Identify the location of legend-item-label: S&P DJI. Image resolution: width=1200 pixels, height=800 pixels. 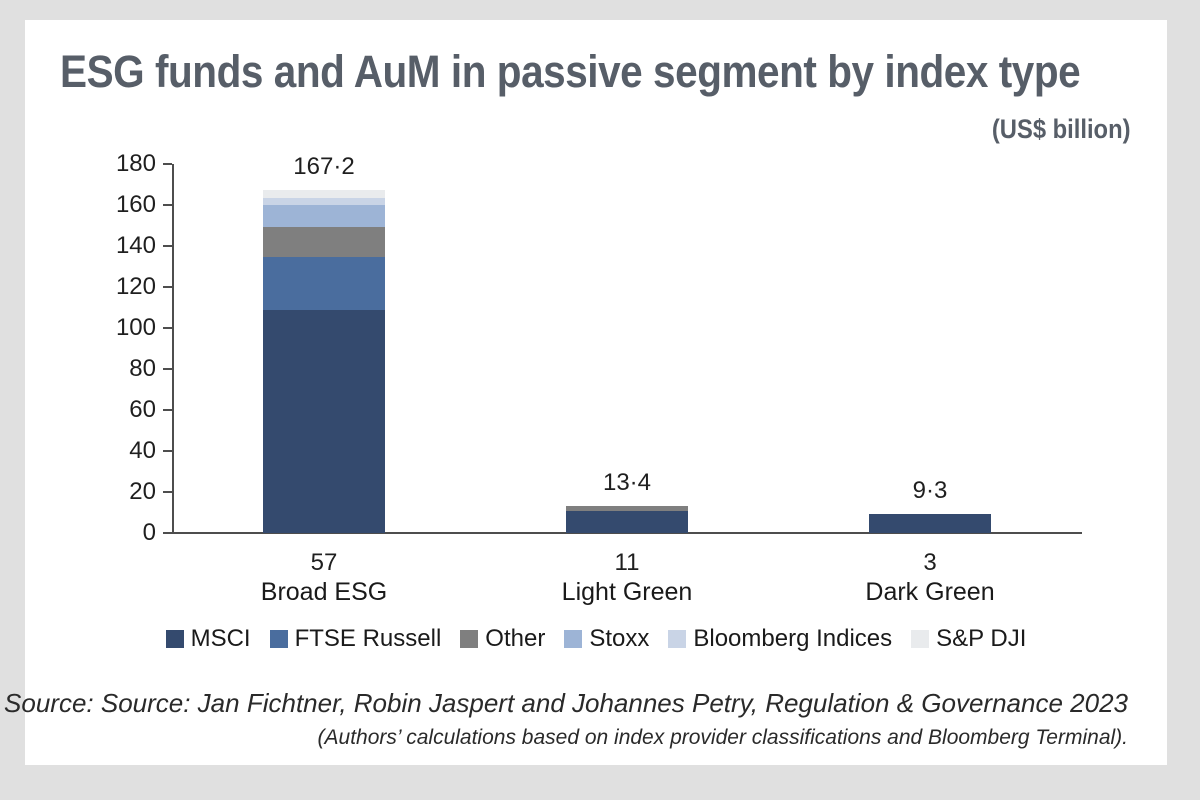
(981, 638).